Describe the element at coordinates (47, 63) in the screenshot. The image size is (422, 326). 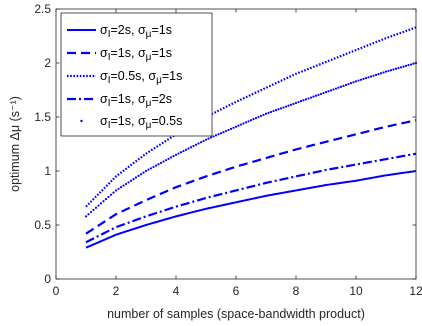
I see `y-tick-label: 2` at that location.